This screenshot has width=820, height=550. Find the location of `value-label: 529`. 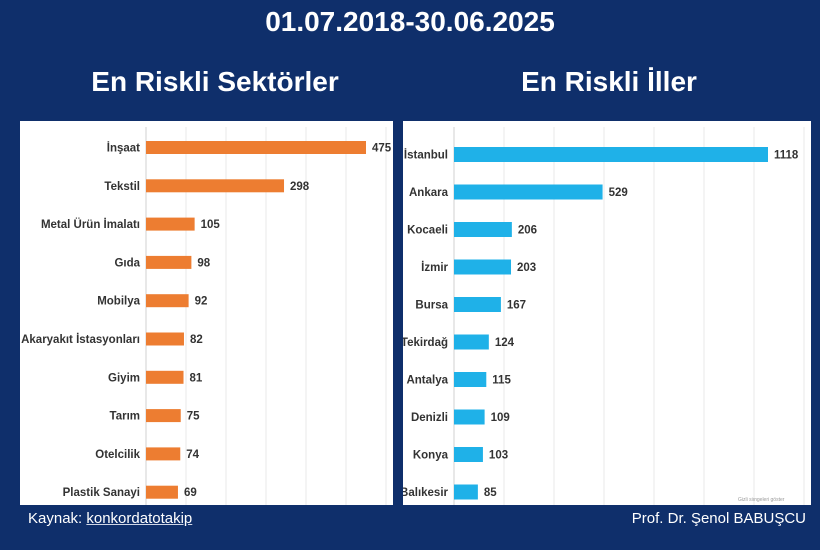

value-label: 529 is located at coordinates (618, 193).